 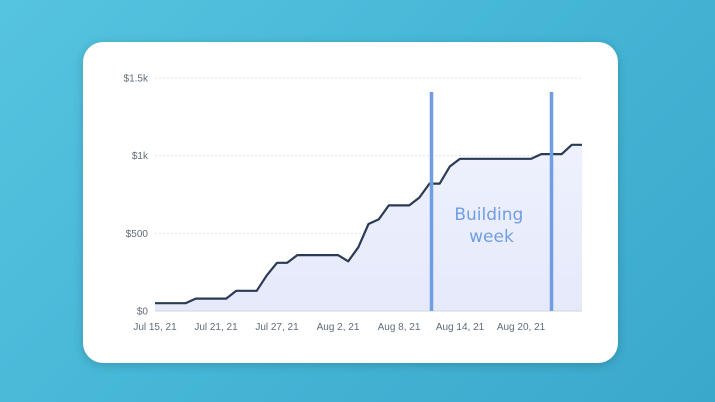 I want to click on annotation-label-line-2: week, so click(x=491, y=237).